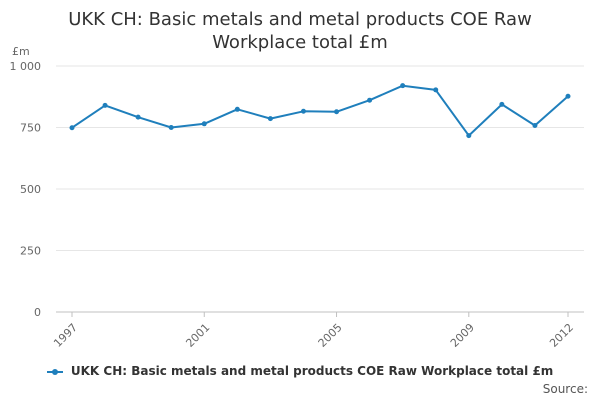 The image size is (600, 400). What do you see at coordinates (30, 251) in the screenshot?
I see `y-tick-label: 250` at bounding box center [30, 251].